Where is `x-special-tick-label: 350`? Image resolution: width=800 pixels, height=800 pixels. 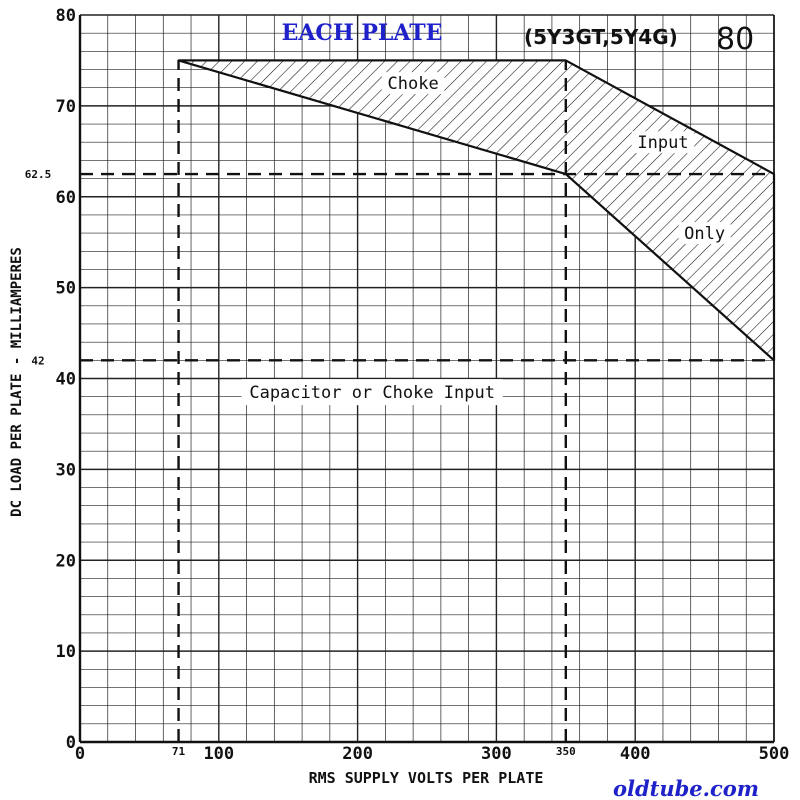
x-special-tick-label: 350 is located at coordinates (566, 751).